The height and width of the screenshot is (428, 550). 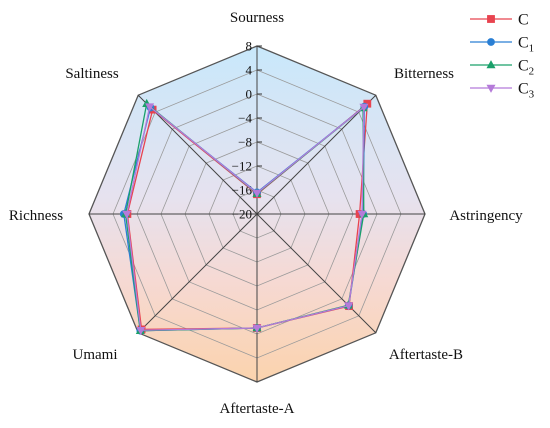 I want to click on axis-label: Sourness, so click(x=257, y=18).